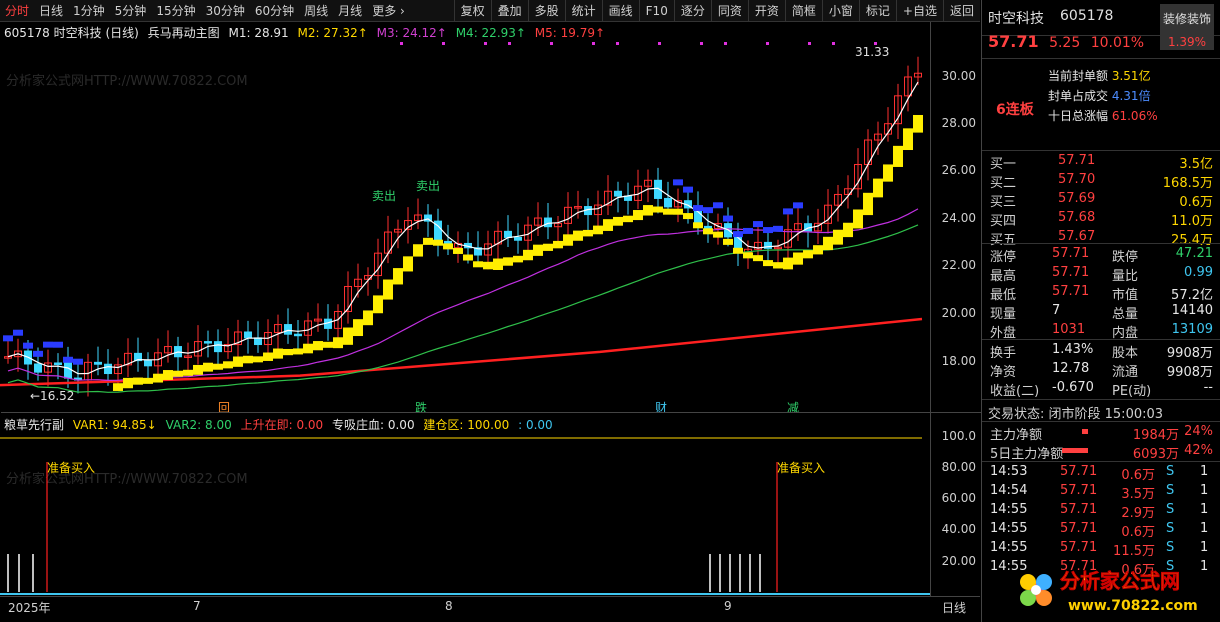 This screenshot has height=622, width=1220. What do you see at coordinates (1101, 510) in the screenshot?
I see `tick-row: 14:55 57.71 2.9万 S 1` at bounding box center [1101, 510].